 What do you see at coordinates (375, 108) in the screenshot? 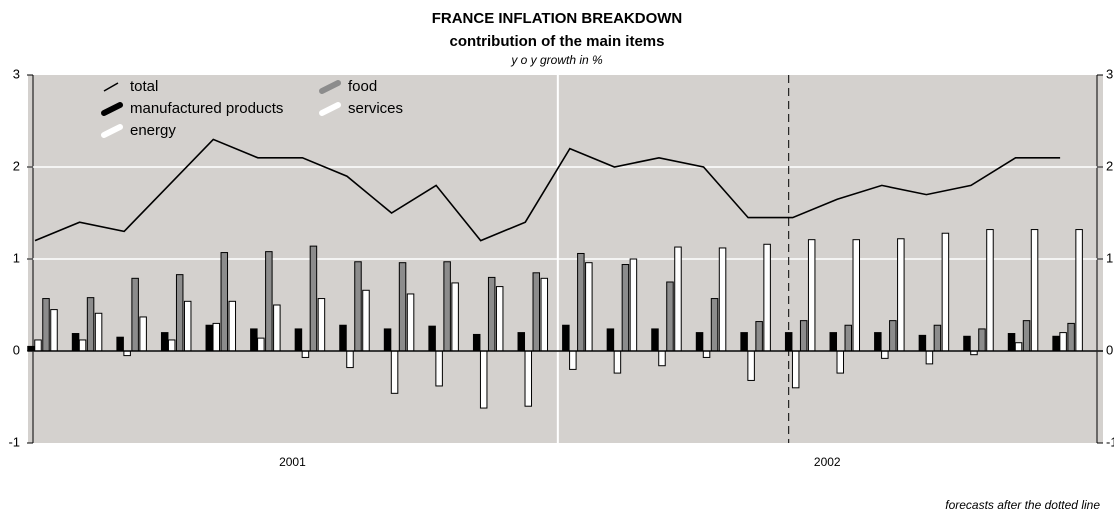
I see `legend-label: services` at bounding box center [375, 108].